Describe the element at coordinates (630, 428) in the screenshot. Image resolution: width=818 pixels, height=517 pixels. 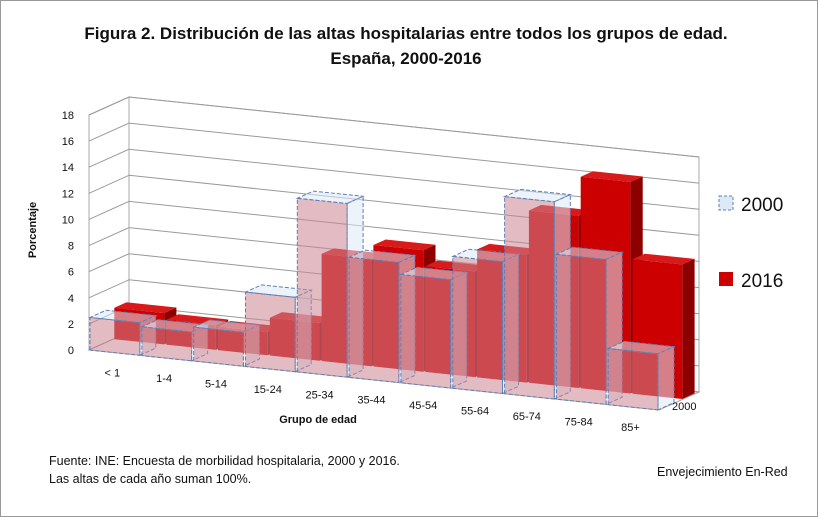
I see `x-tick-label: 85+` at that location.